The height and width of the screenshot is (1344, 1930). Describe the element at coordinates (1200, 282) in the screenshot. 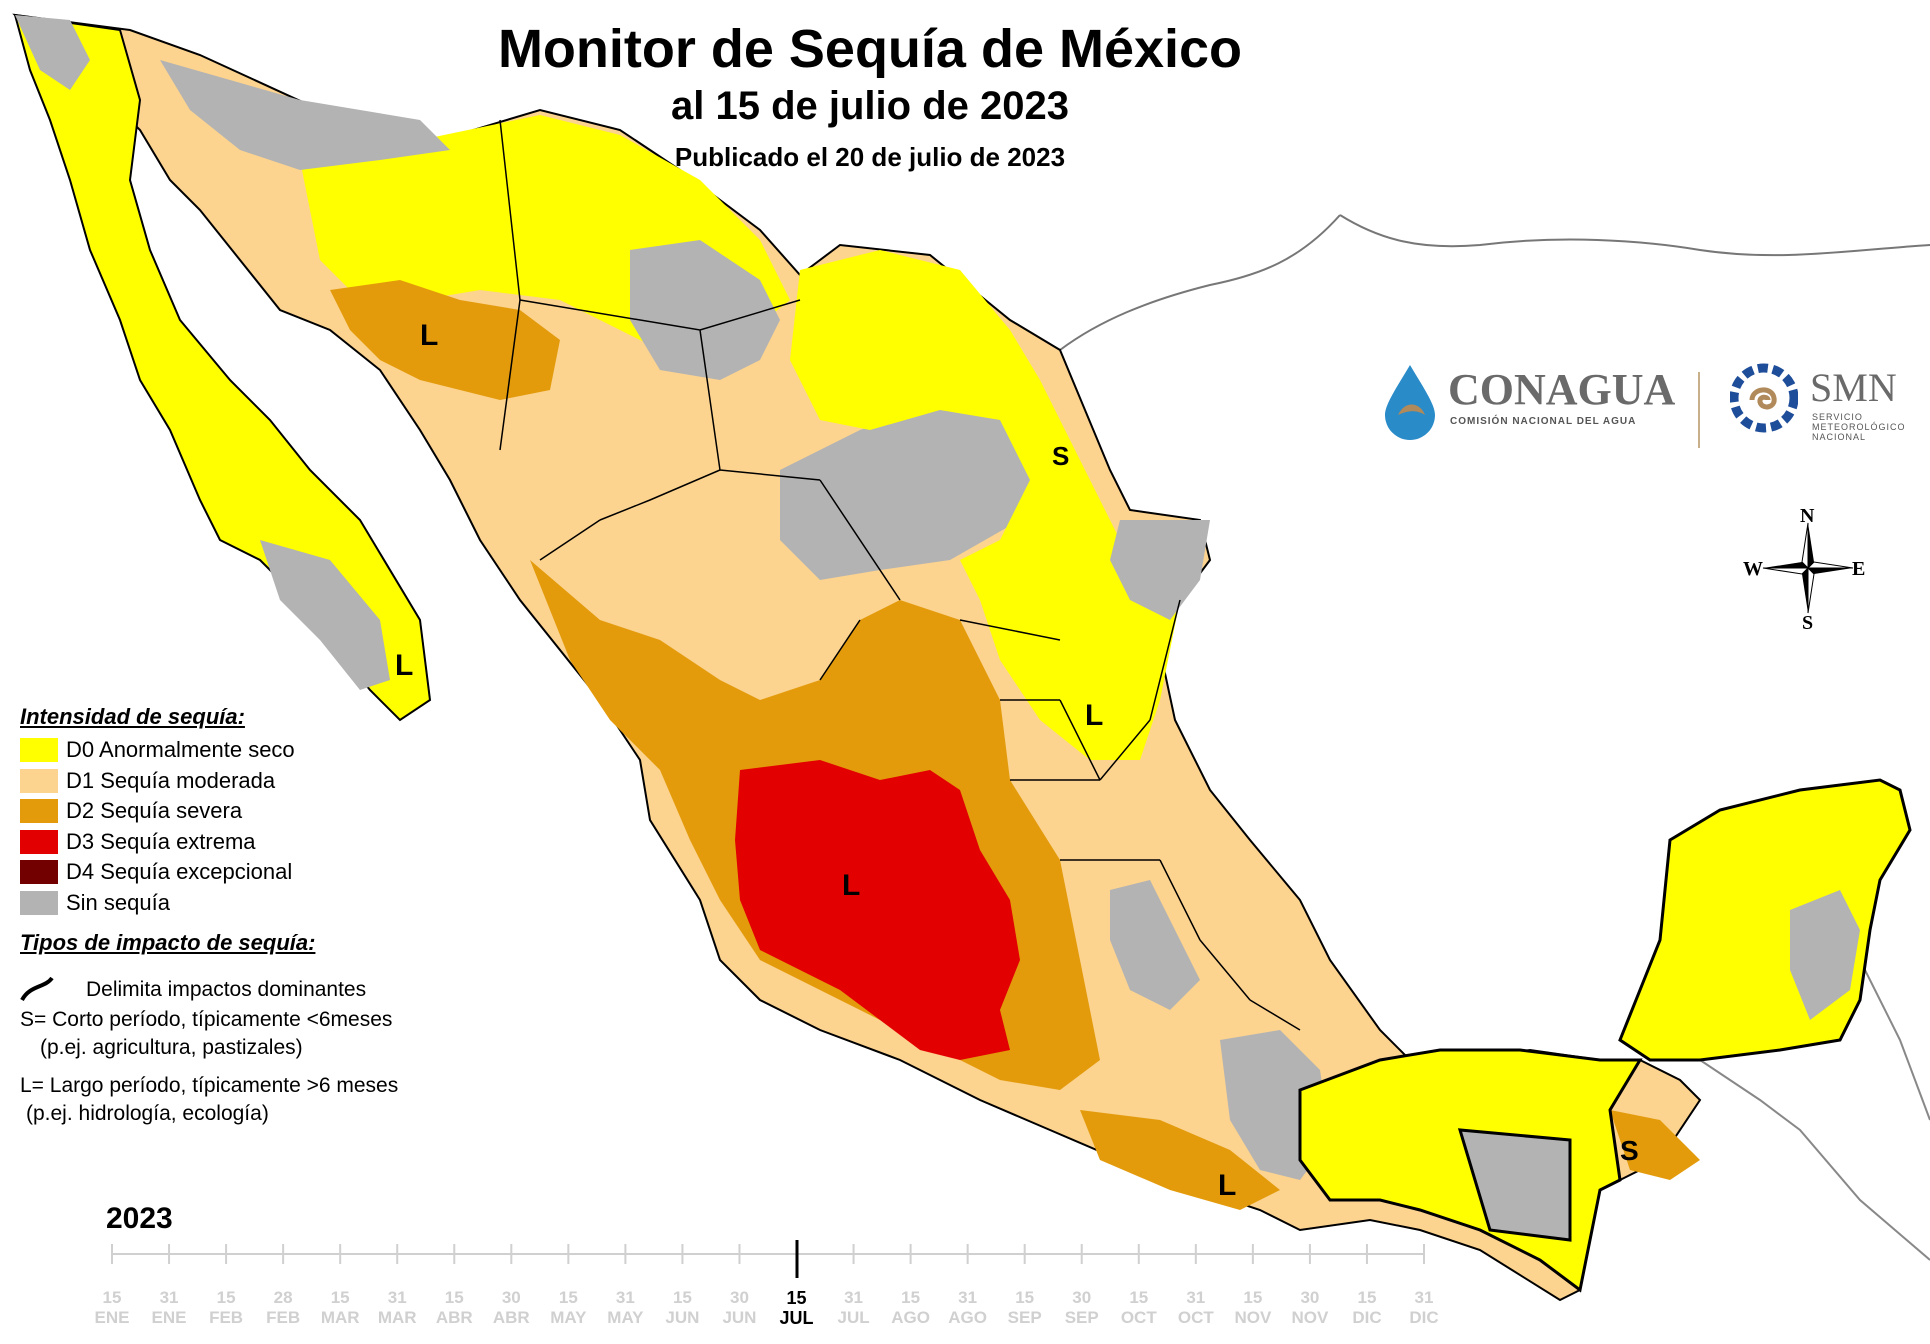

I see `us-gulf-coast` at that location.